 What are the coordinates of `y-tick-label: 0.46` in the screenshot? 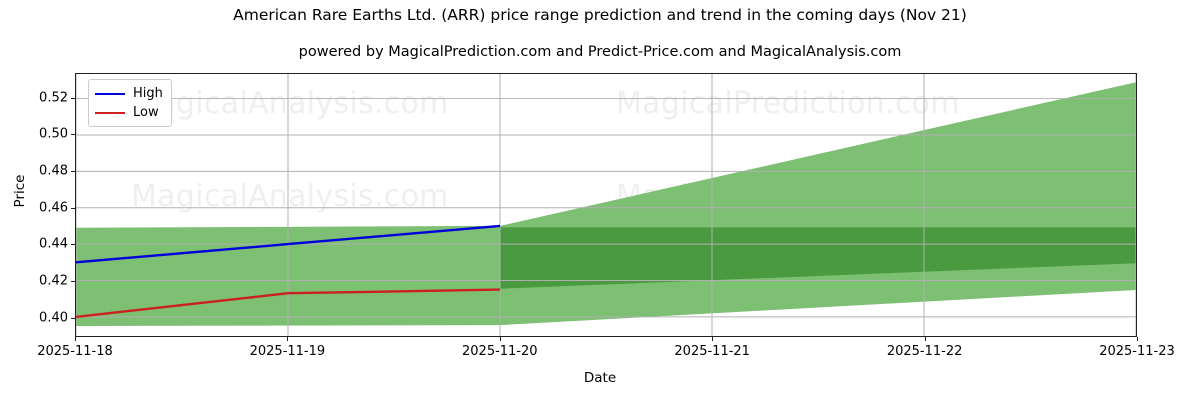 It's located at (53, 208).